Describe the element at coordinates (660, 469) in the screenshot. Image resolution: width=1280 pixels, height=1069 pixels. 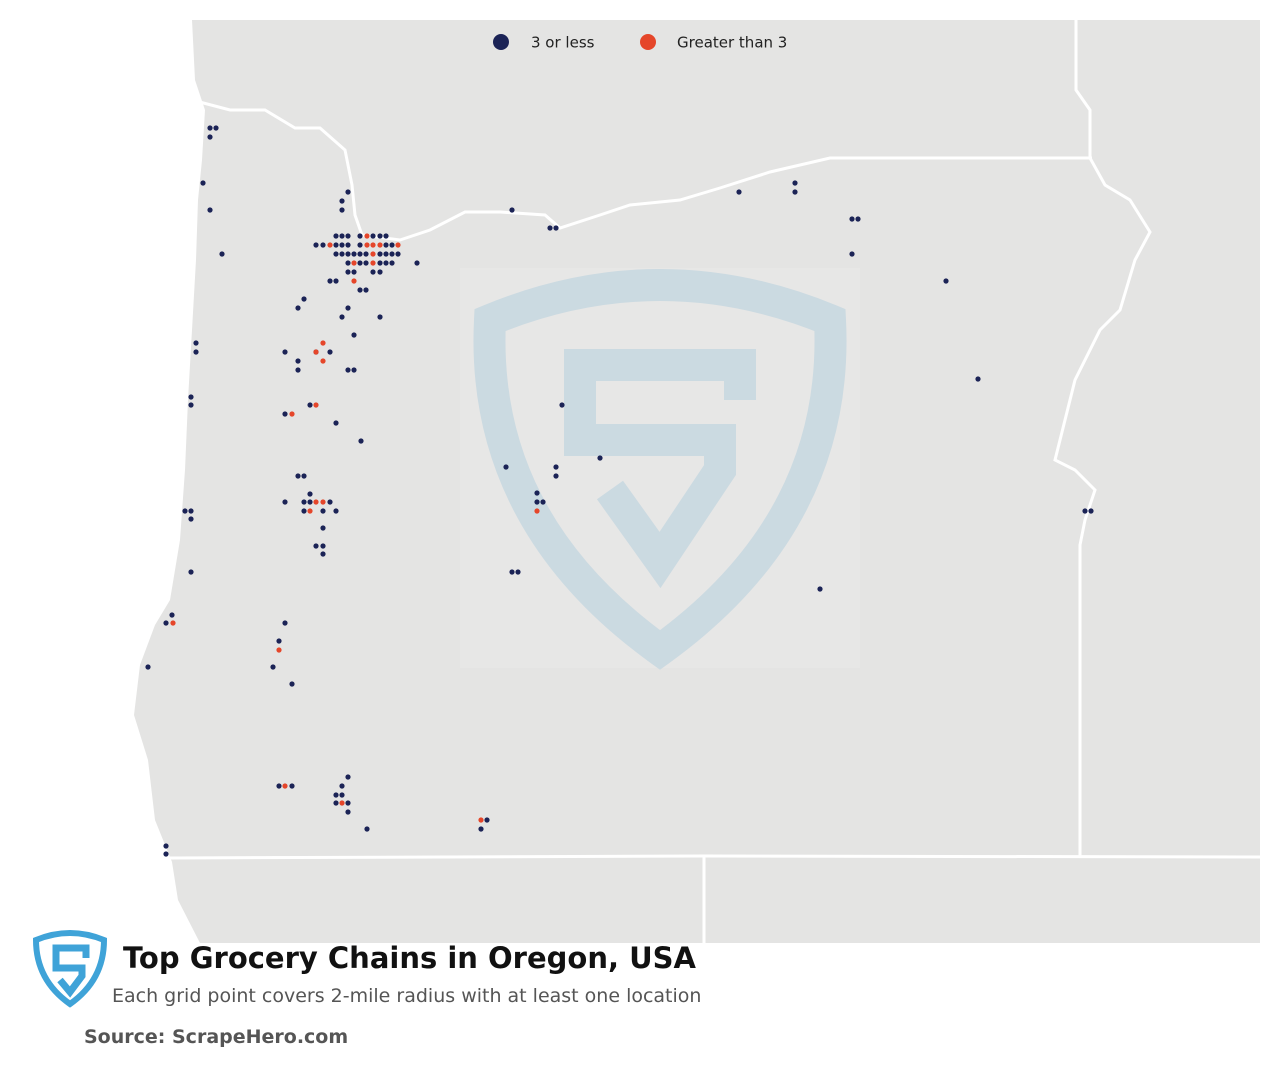
I see `watermark` at that location.